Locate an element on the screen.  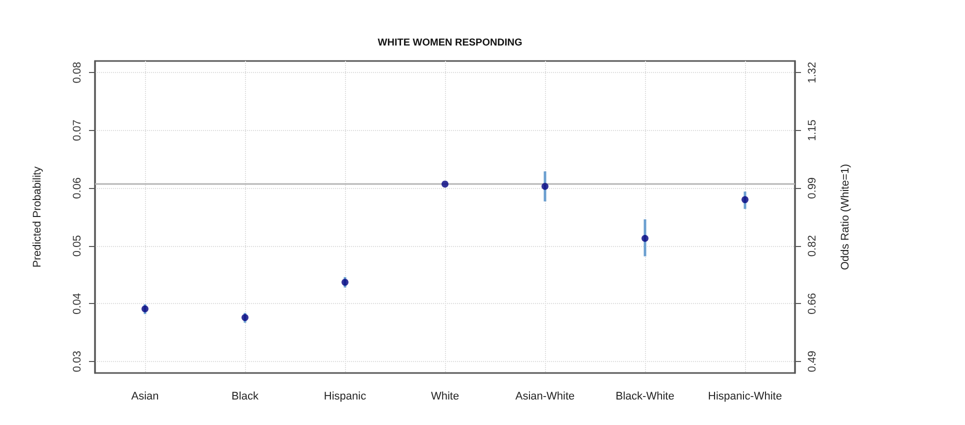
x-tick-label: Hispanic-White is located at coordinates (745, 396).